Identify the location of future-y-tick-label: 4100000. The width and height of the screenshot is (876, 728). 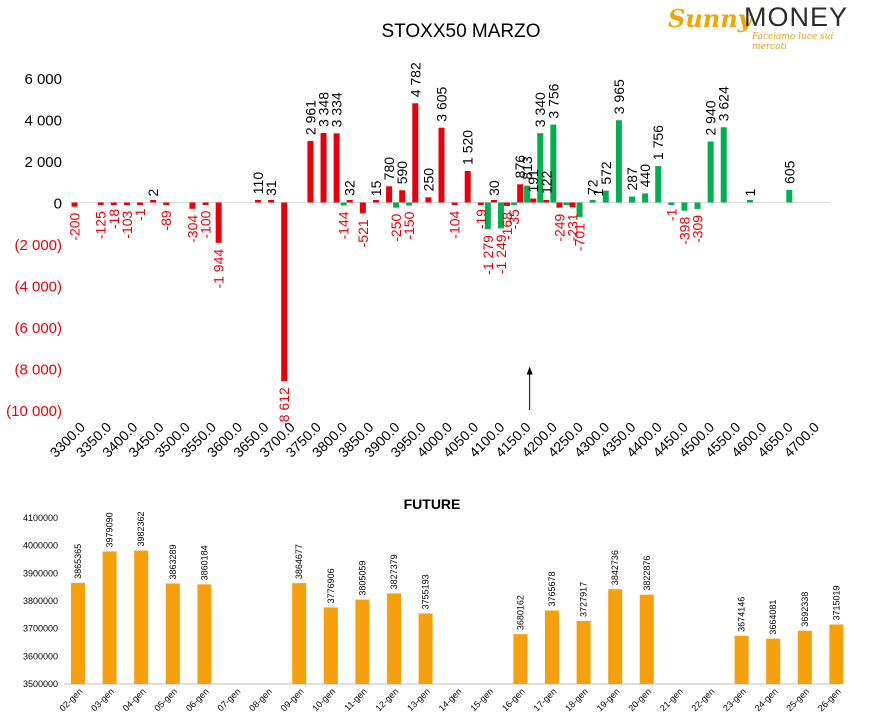
(40, 518).